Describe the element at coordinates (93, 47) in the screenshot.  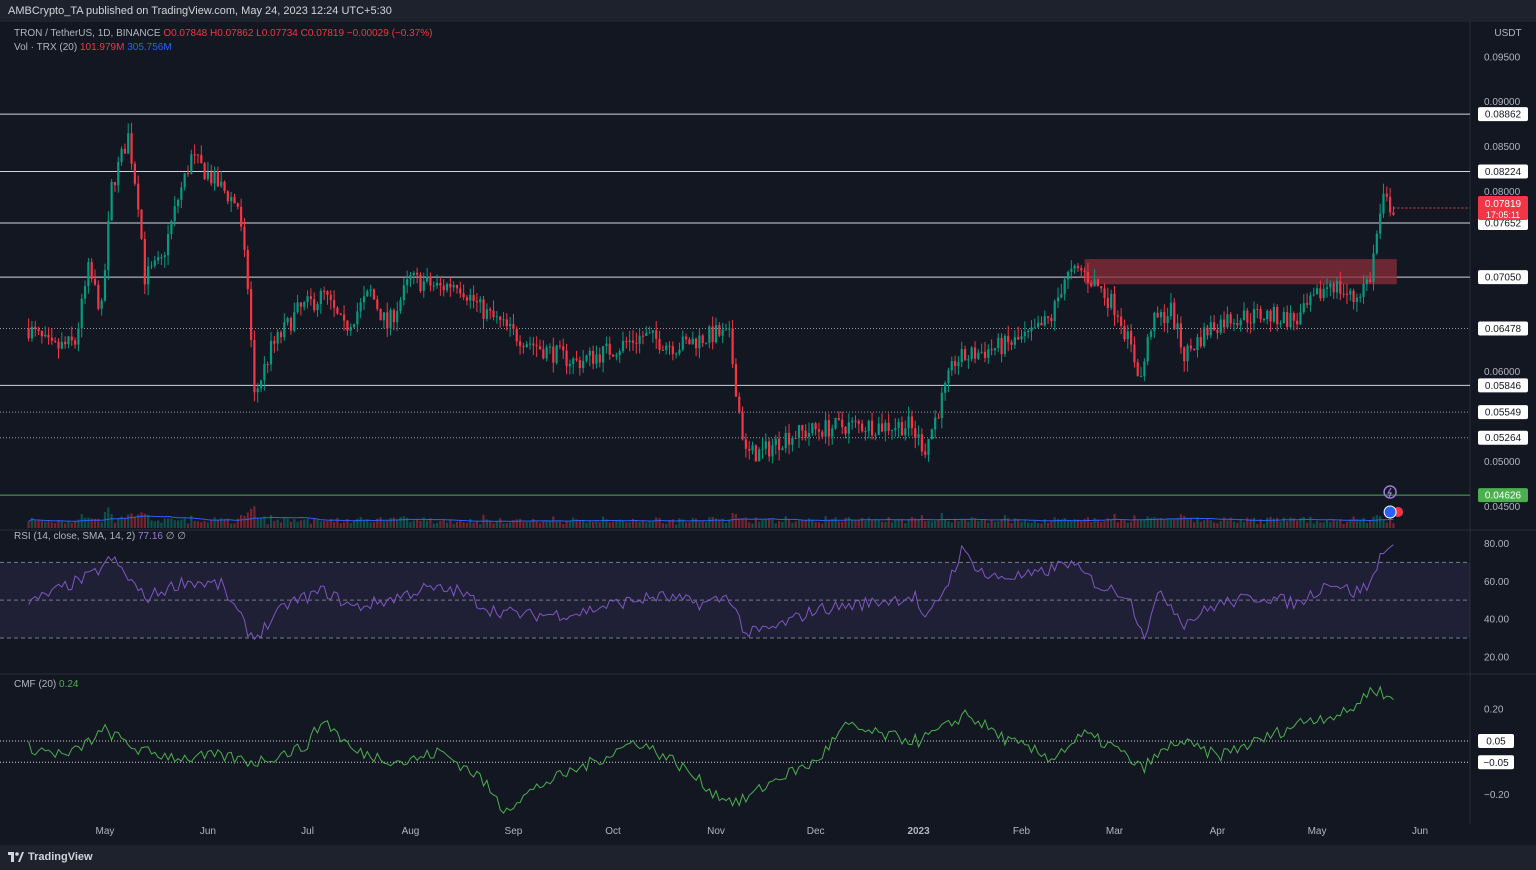
I see `volume-legend: Vol · TRX (20) 101.979M 305.756M` at that location.